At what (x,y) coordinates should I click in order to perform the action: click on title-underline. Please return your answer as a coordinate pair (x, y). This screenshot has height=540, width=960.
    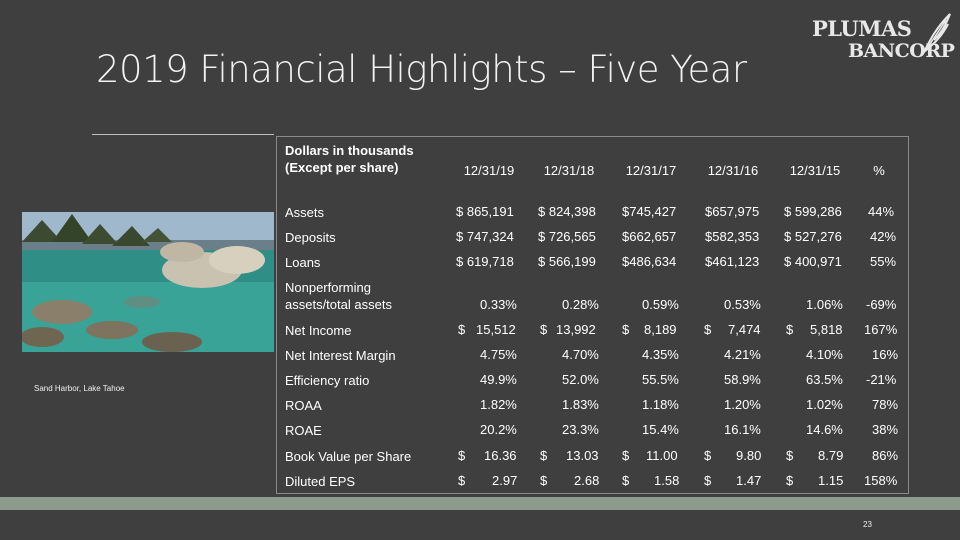
    Looking at the image, I should click on (183, 134).